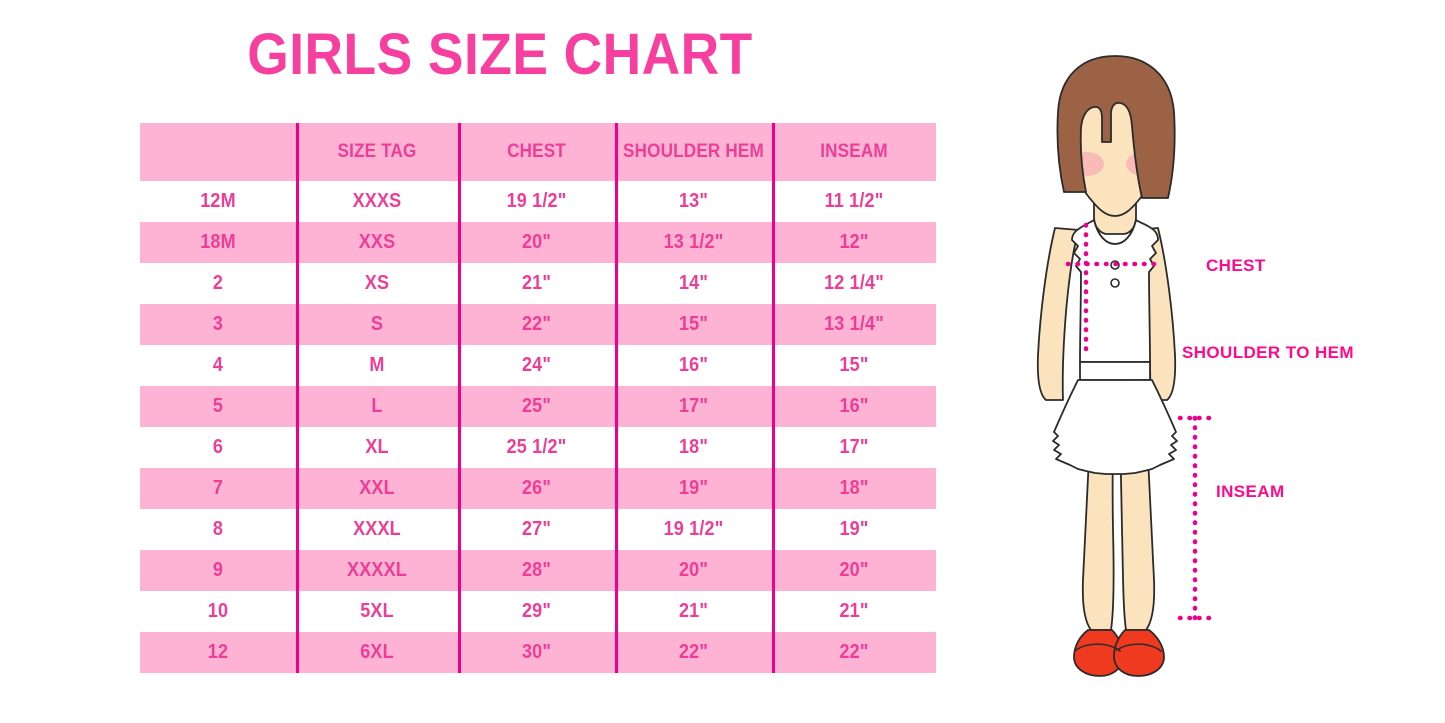 The image size is (1445, 723). What do you see at coordinates (218, 488) in the screenshot?
I see `cell-size: 7` at bounding box center [218, 488].